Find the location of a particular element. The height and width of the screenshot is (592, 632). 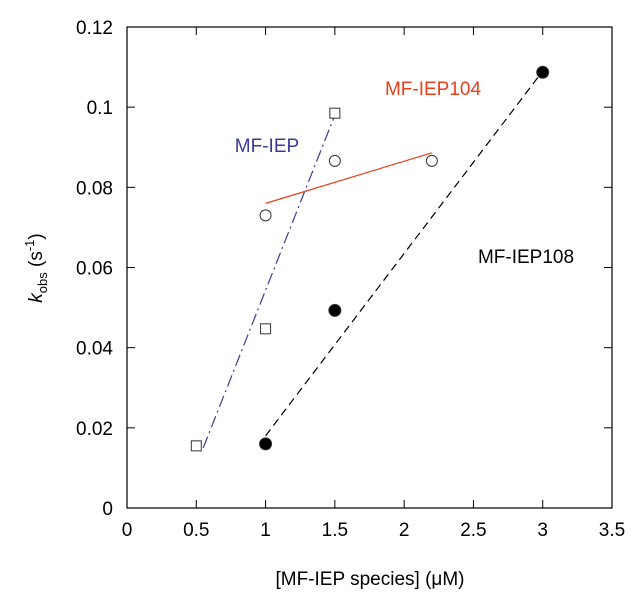

x-tick-label: 2.5 is located at coordinates (473, 530).